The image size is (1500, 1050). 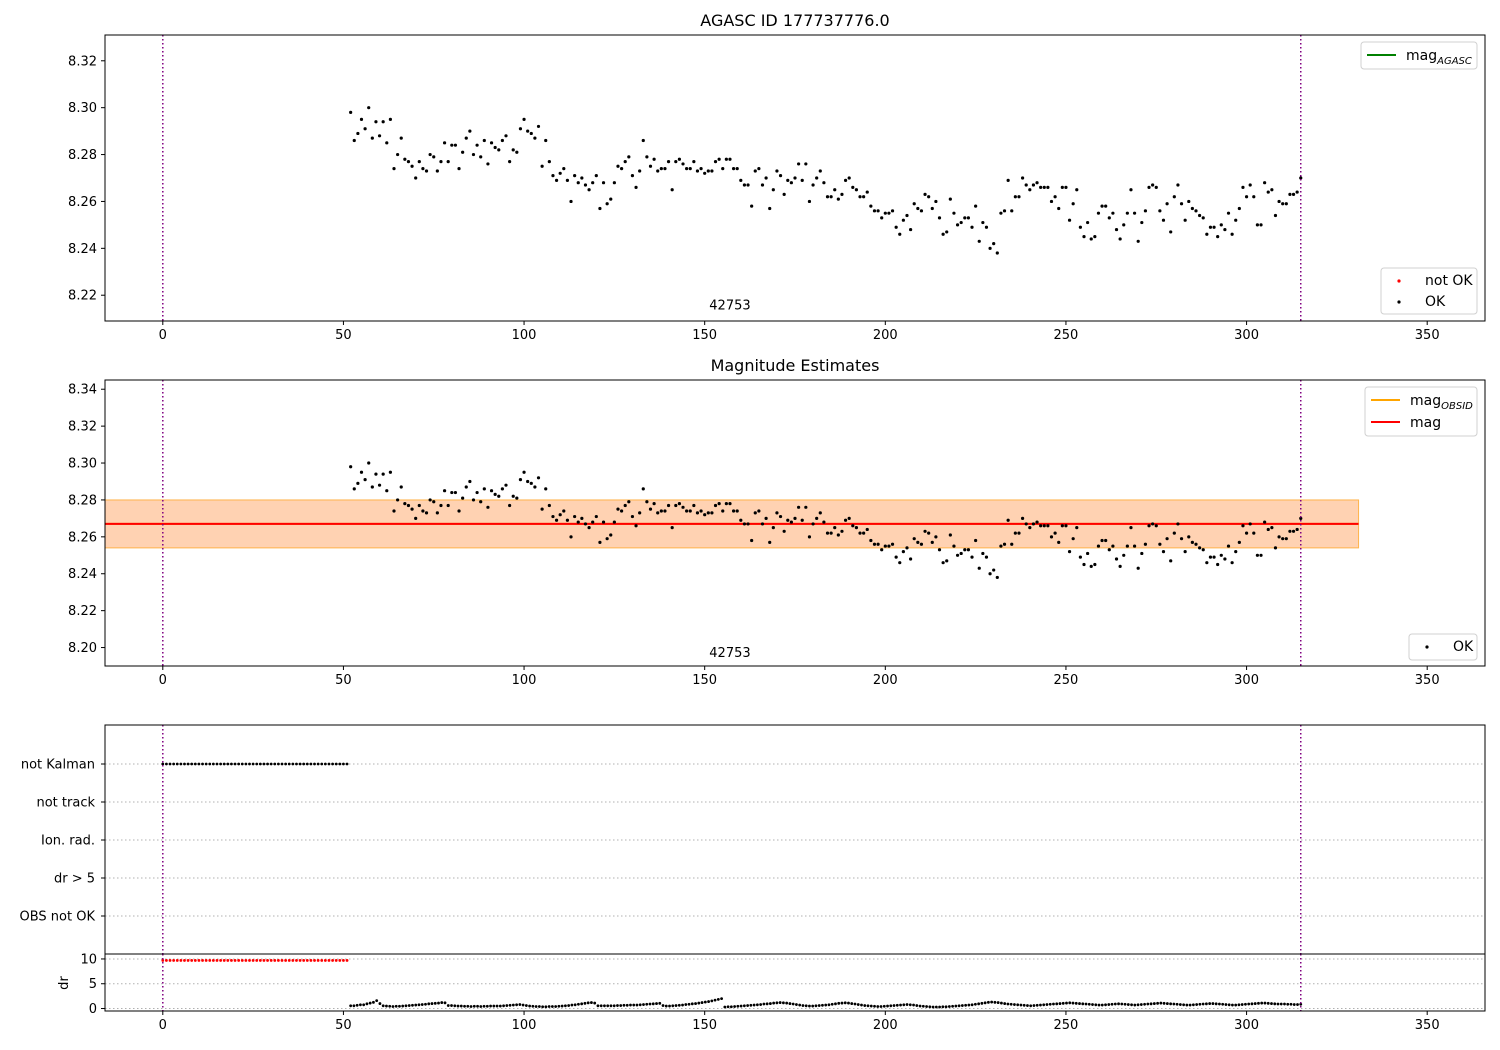 I want to click on x-tick-label: 100, so click(x=524, y=335).